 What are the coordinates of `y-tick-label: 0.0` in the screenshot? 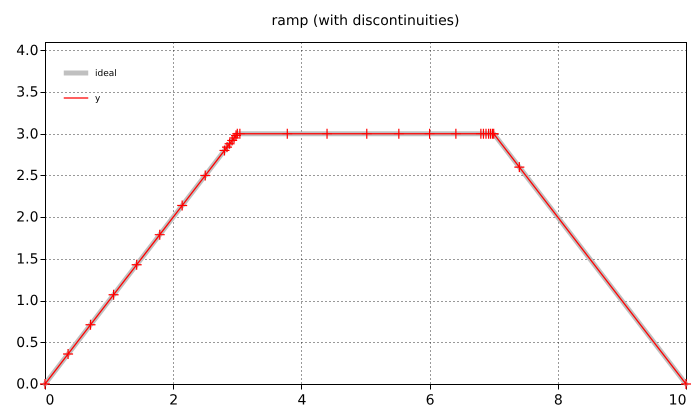 It's located at (27, 384).